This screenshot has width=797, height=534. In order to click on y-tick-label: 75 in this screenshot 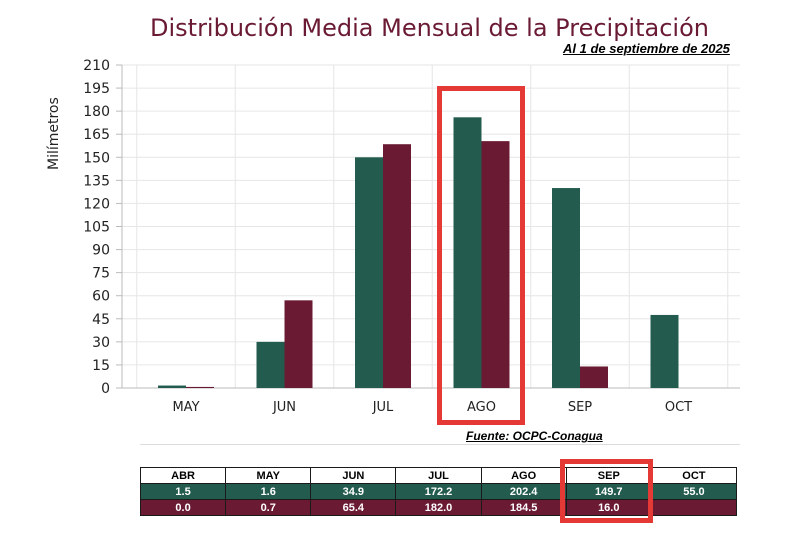, I will do `click(101, 274)`.